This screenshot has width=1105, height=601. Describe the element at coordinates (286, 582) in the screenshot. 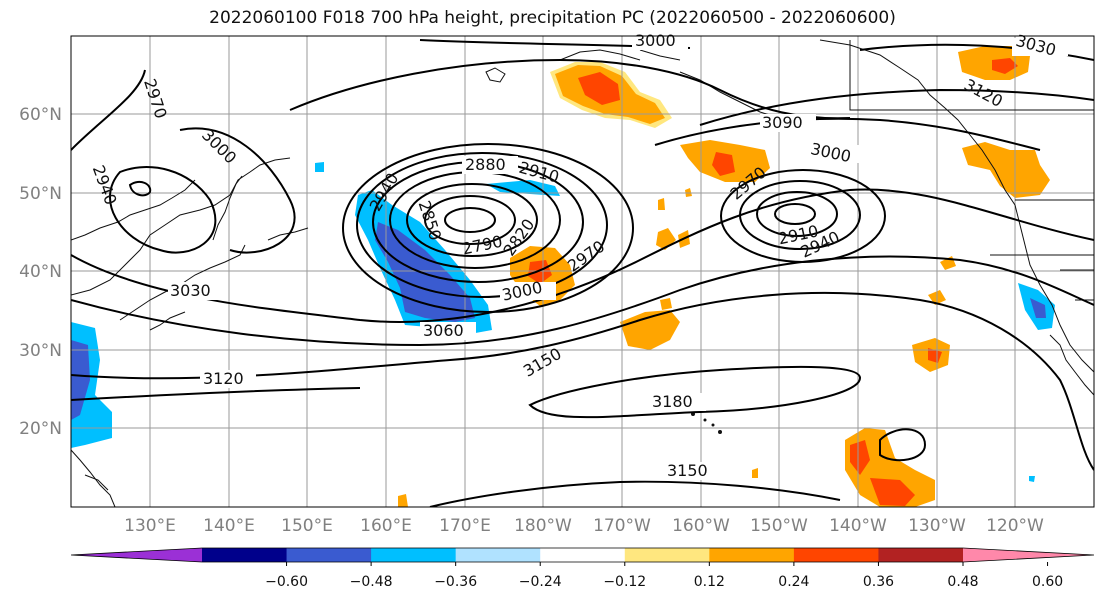

I see `colorbar-tick-label: −0.60` at that location.